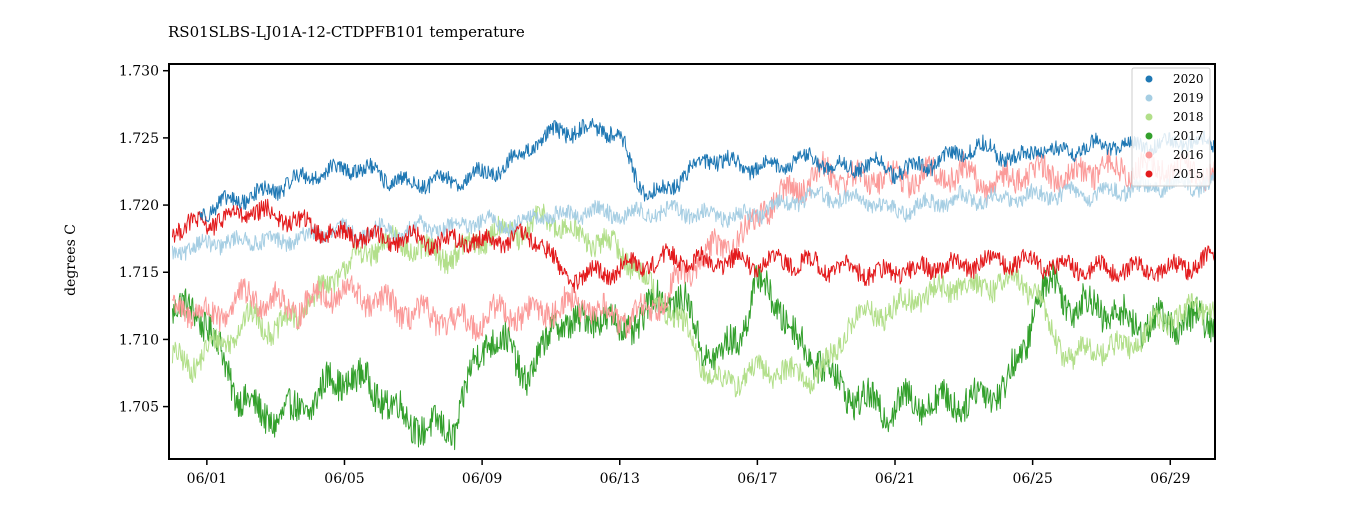 The height and width of the screenshot is (525, 1350). I want to click on series-line-2019, so click(693, 216).